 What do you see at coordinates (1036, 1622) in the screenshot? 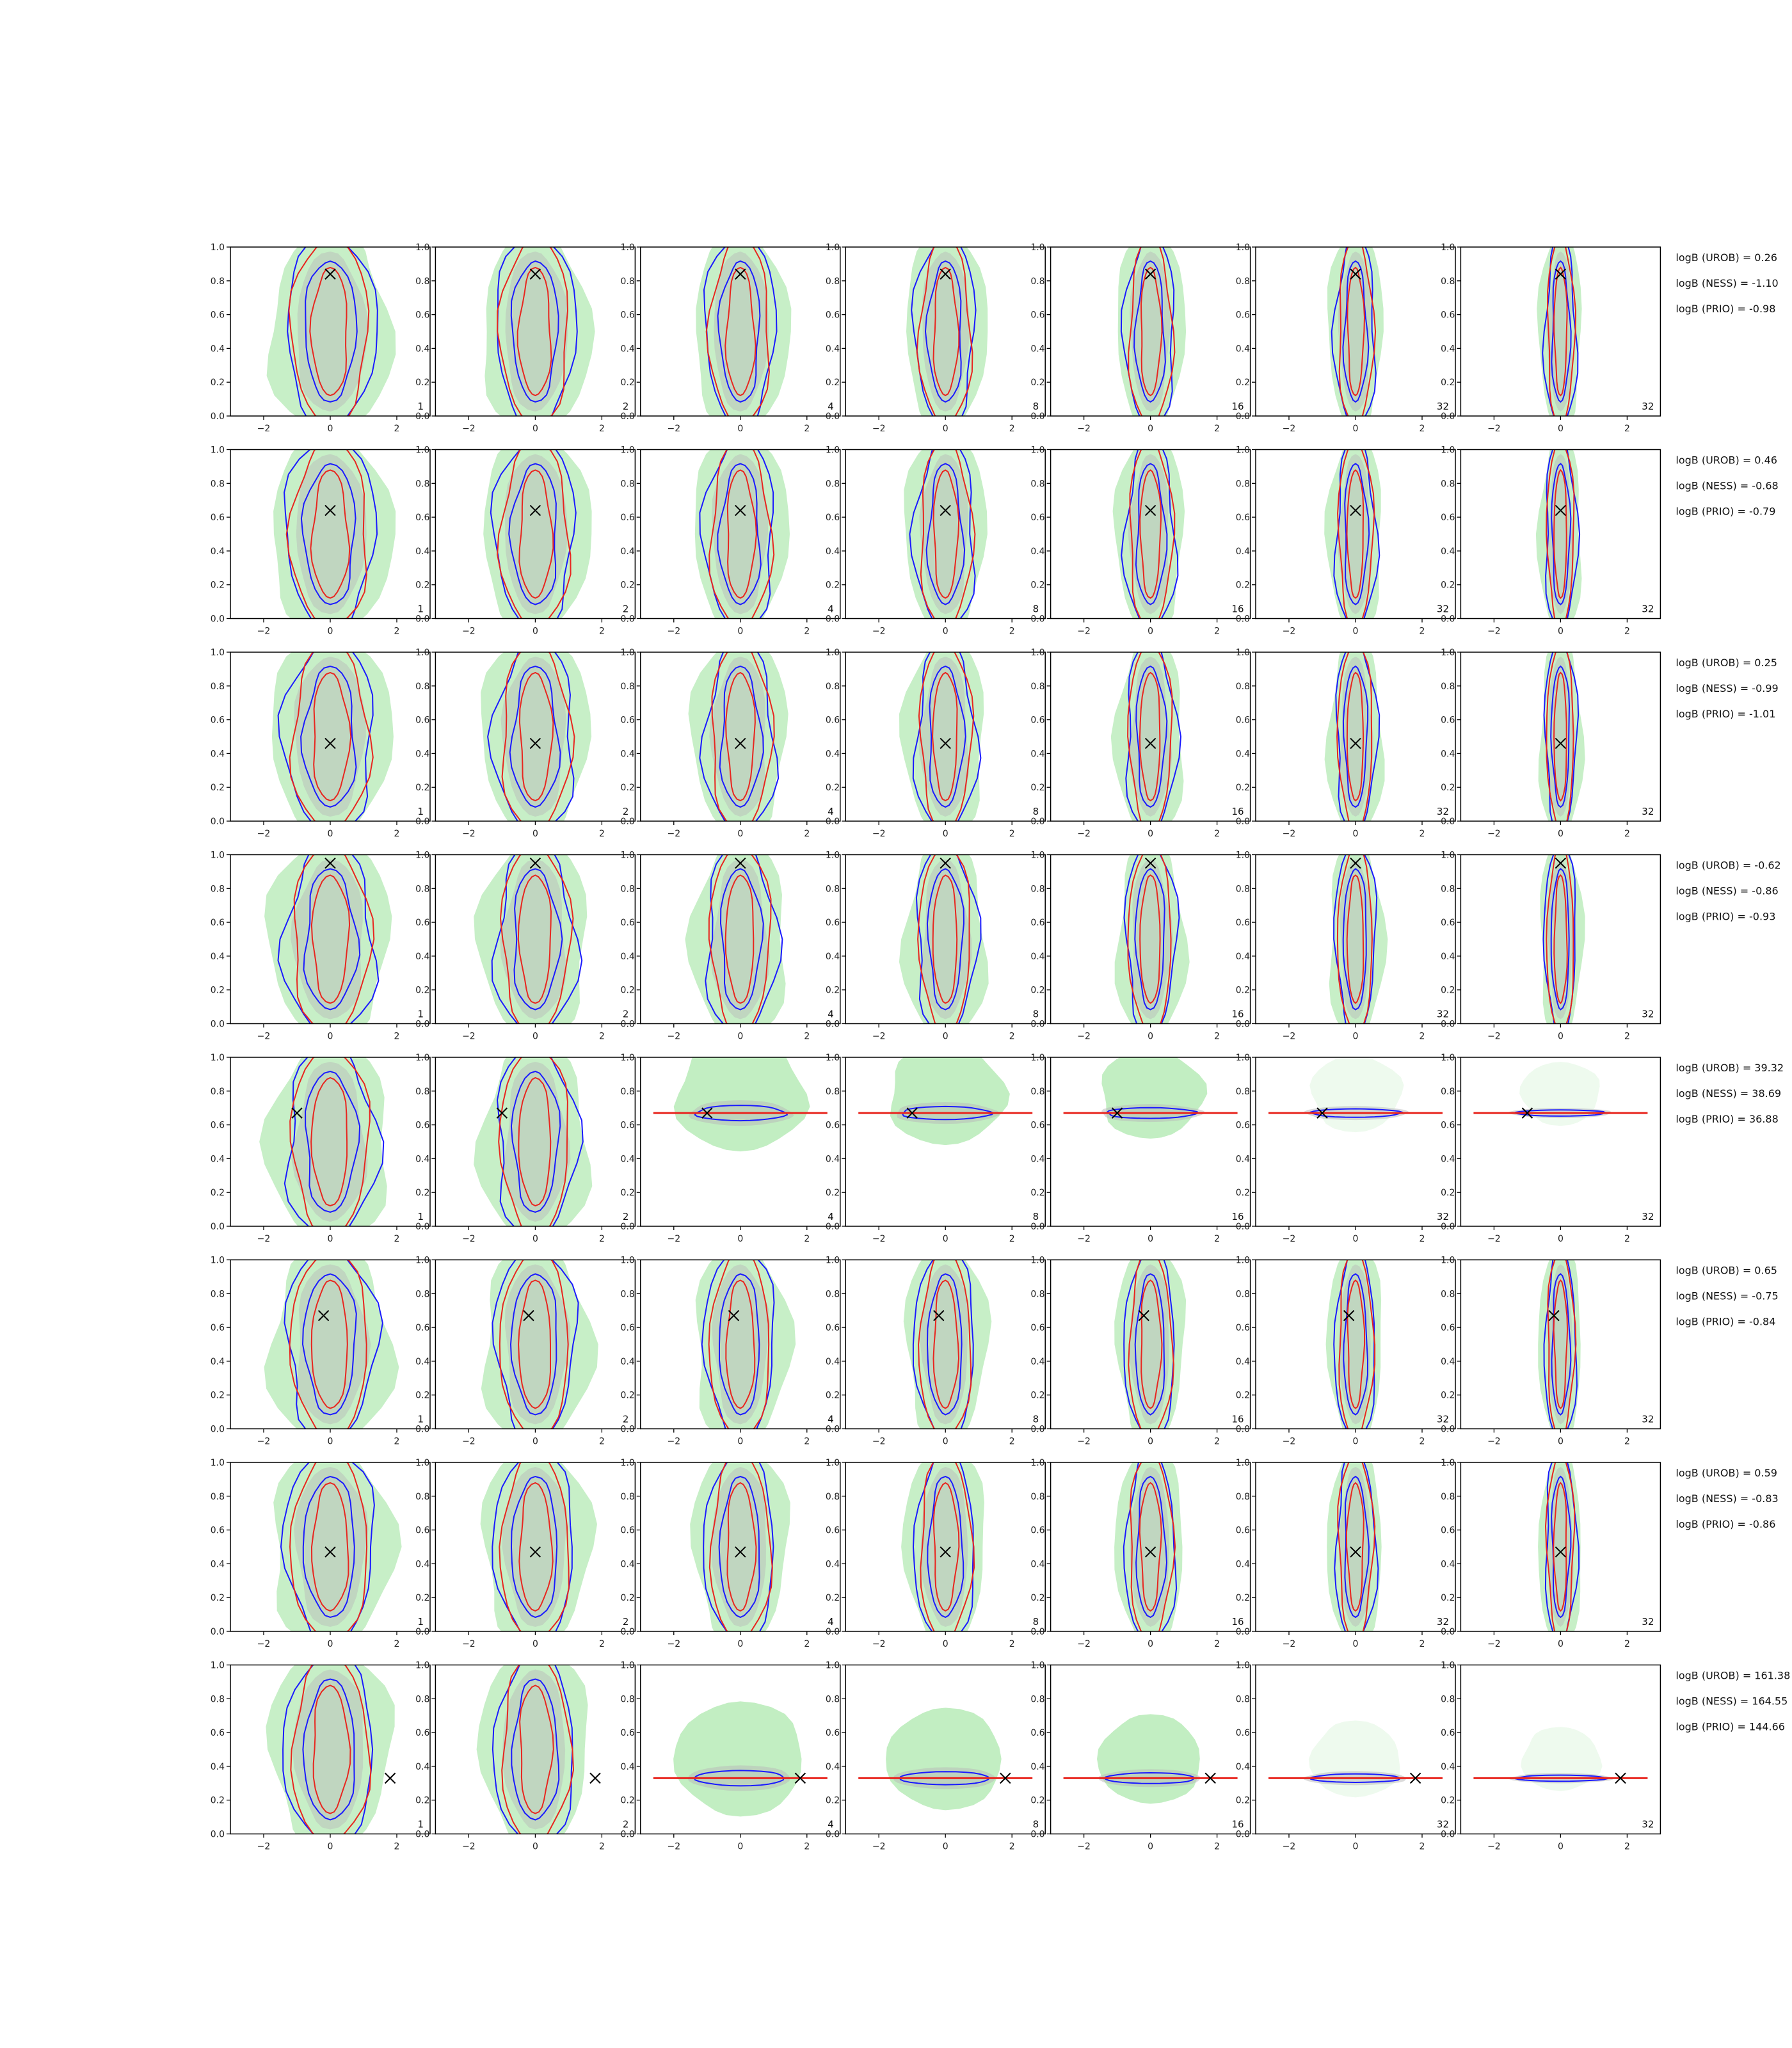
I see `panel-count-label: 8` at bounding box center [1036, 1622].